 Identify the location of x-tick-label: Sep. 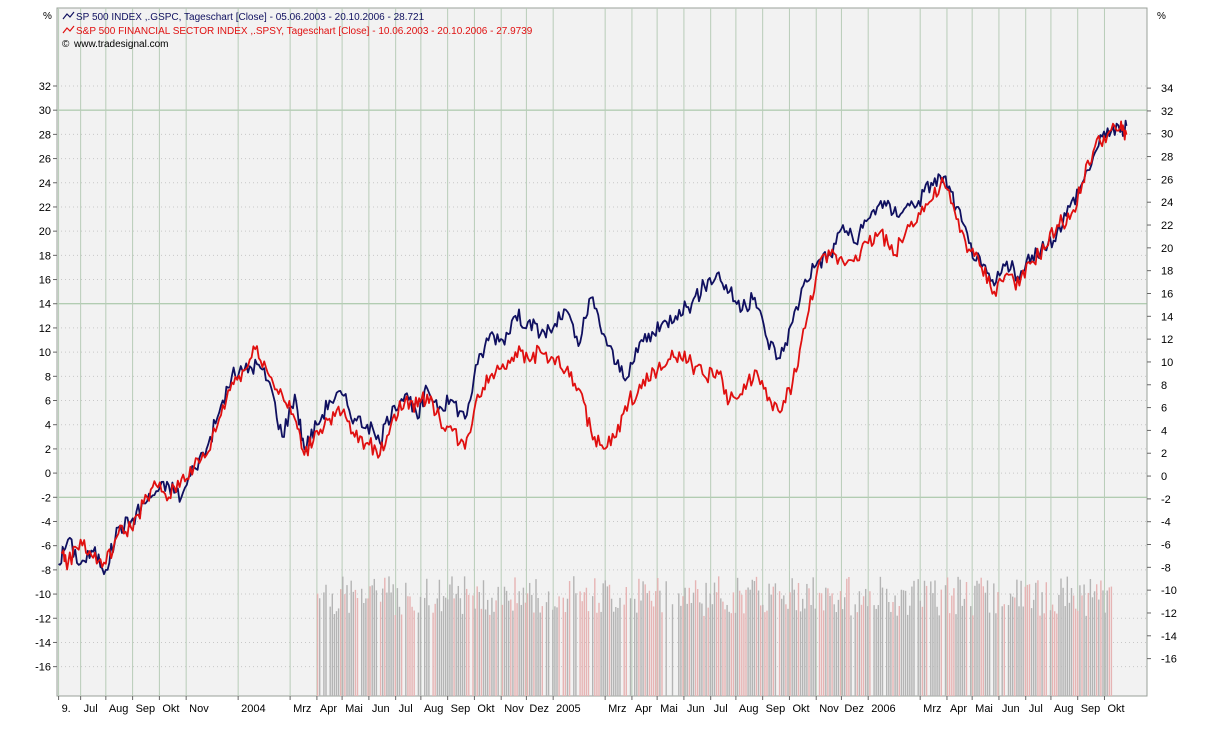
(1091, 709).